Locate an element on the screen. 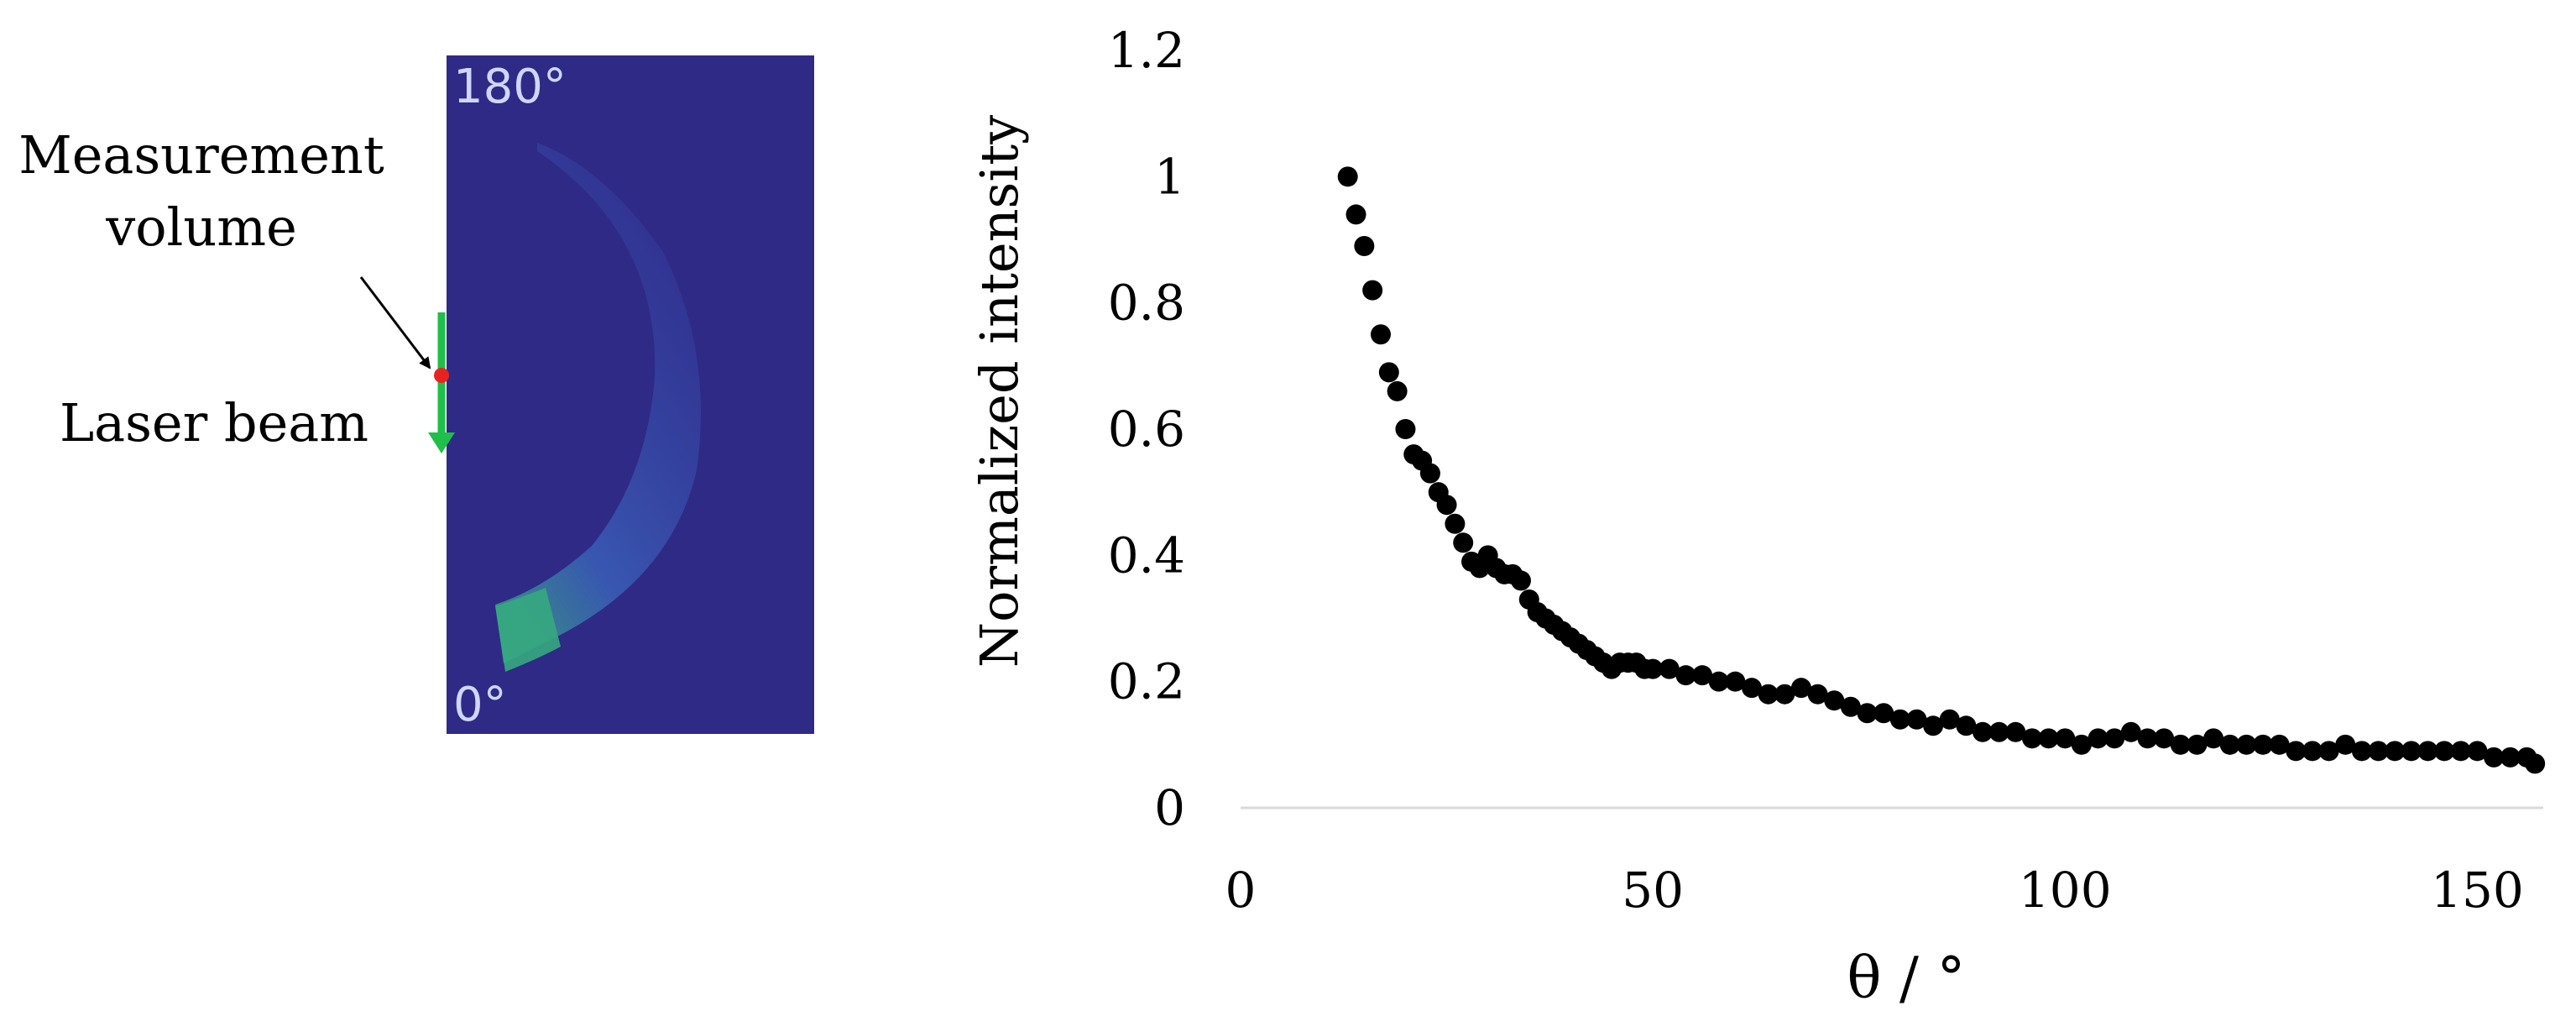  x-tick-label: 100 is located at coordinates (2065, 890).